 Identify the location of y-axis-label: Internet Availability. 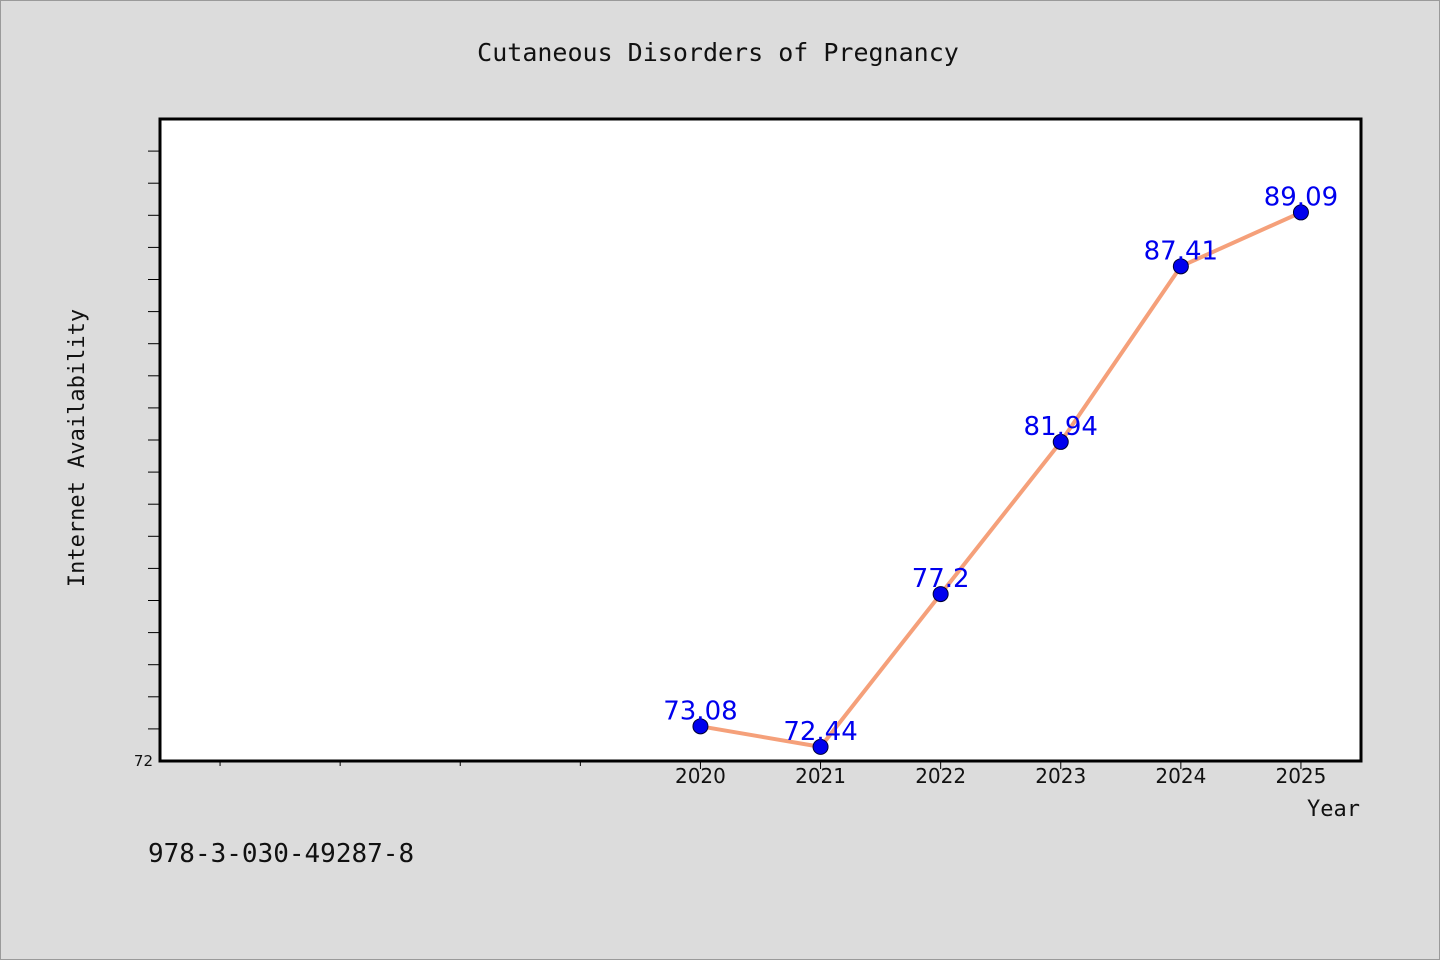
(77, 448).